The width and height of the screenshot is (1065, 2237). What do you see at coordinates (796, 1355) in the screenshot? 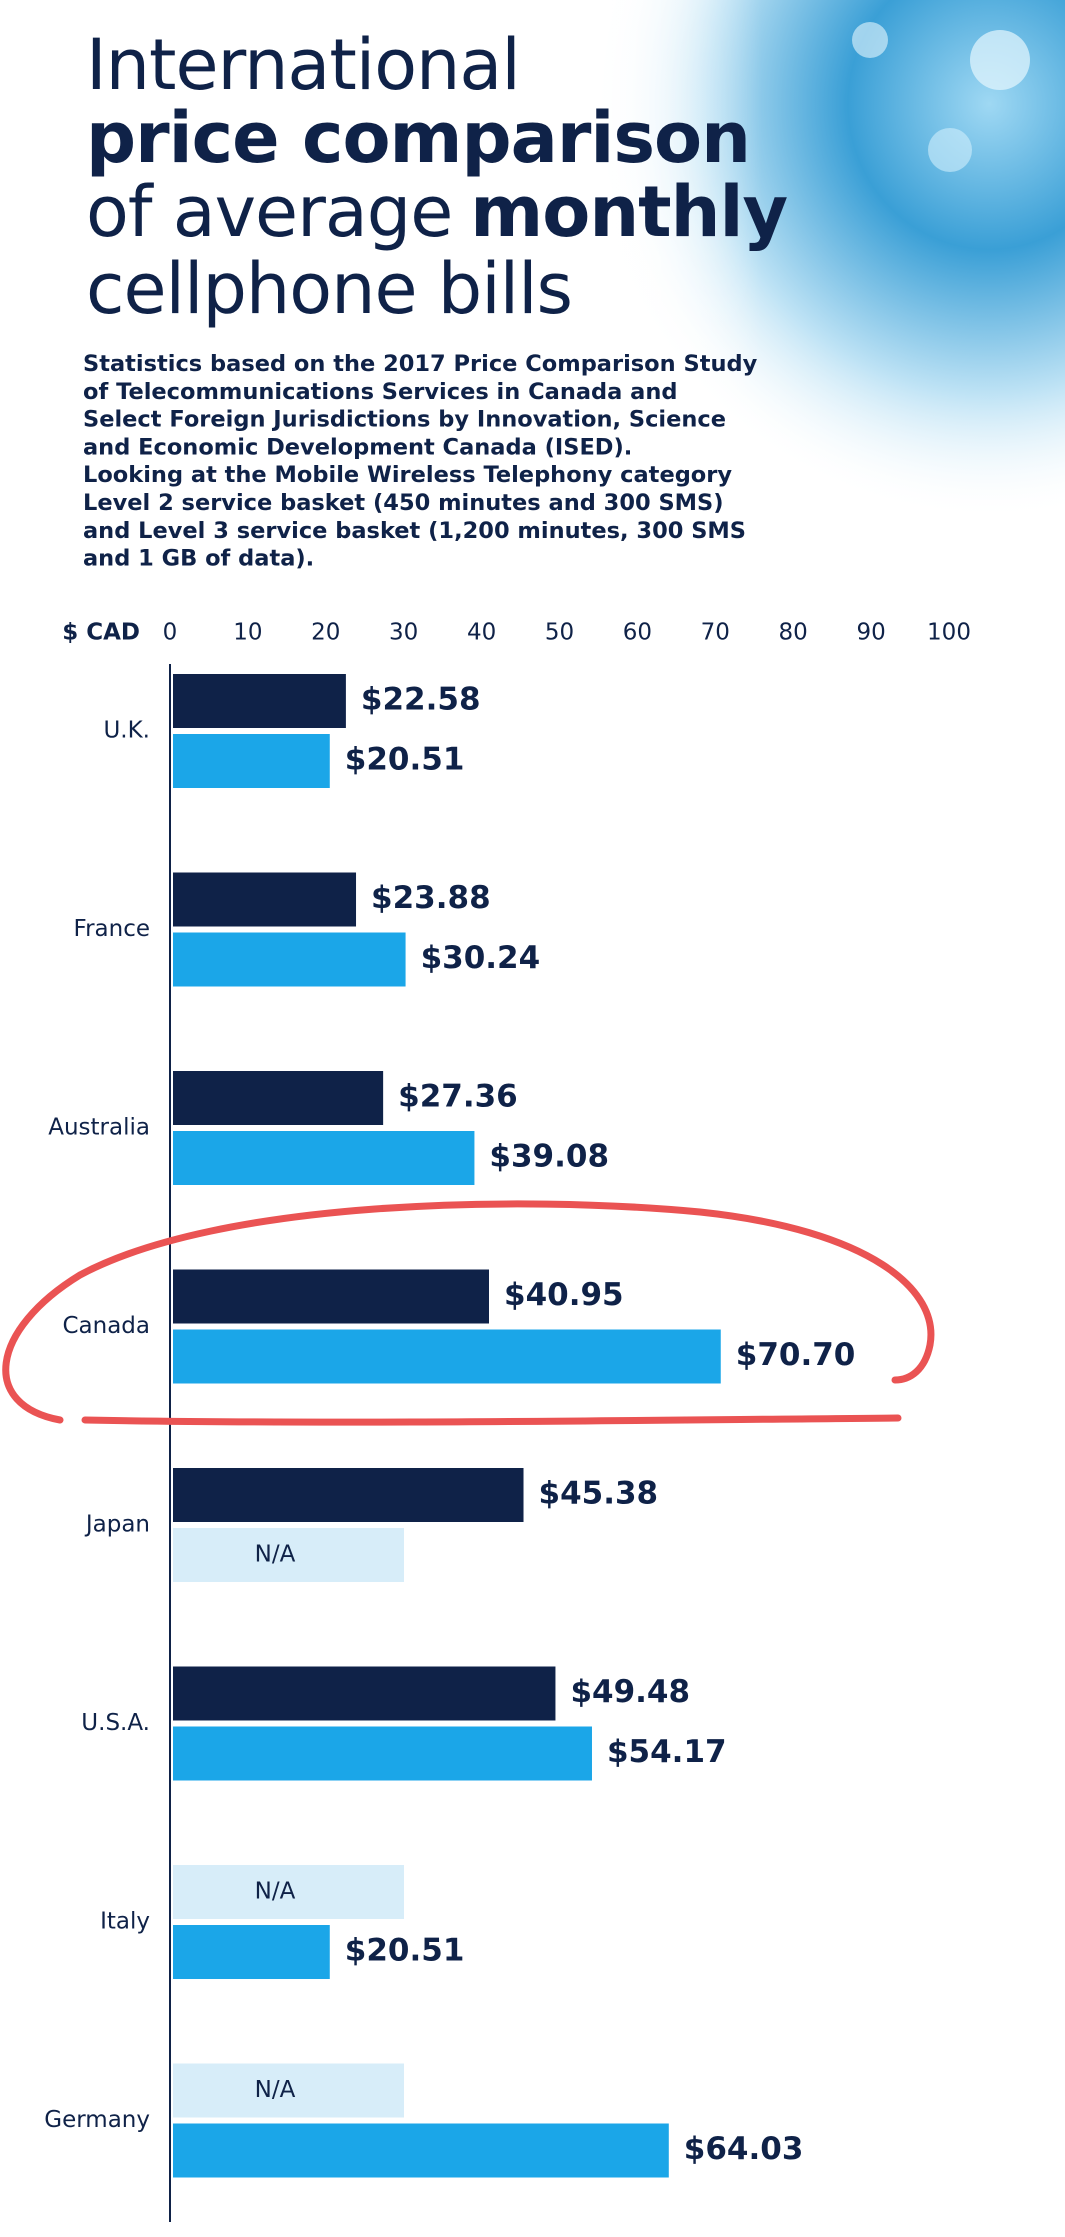
I see `value-label: $70.70` at bounding box center [796, 1355].